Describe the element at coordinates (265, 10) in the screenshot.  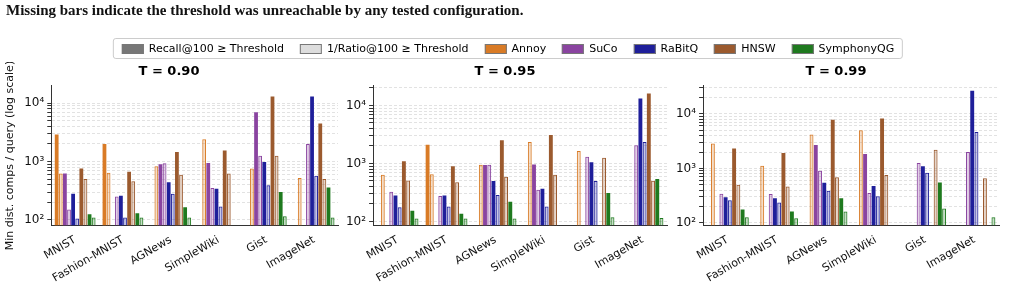
I see `text: Missing bars indicate the threshold was unreachable by any tested configuration.` at that location.